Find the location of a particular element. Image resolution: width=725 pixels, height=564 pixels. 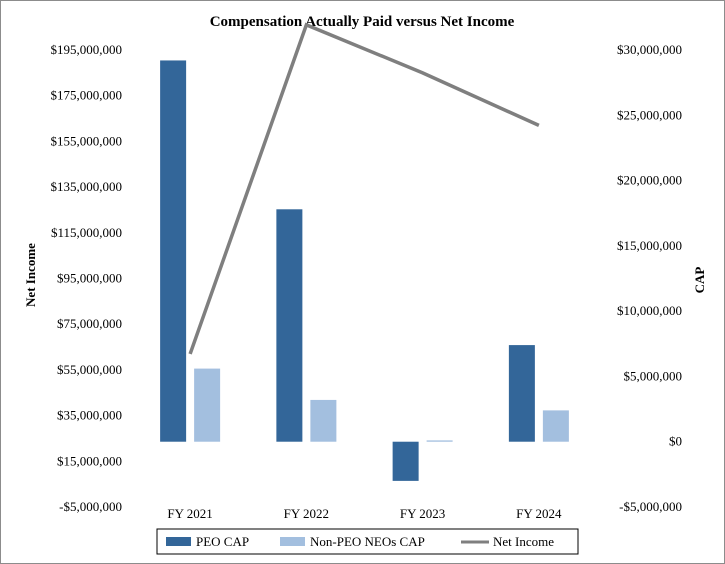

category-label: FY 2021 is located at coordinates (189, 513).